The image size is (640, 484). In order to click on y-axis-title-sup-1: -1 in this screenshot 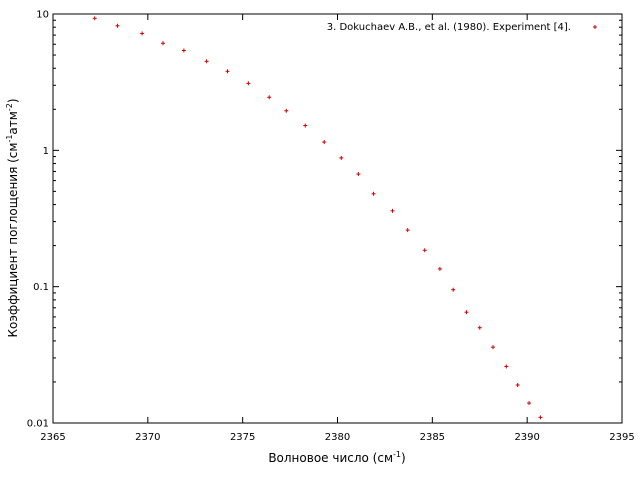, I will do `click(9, 139)`.